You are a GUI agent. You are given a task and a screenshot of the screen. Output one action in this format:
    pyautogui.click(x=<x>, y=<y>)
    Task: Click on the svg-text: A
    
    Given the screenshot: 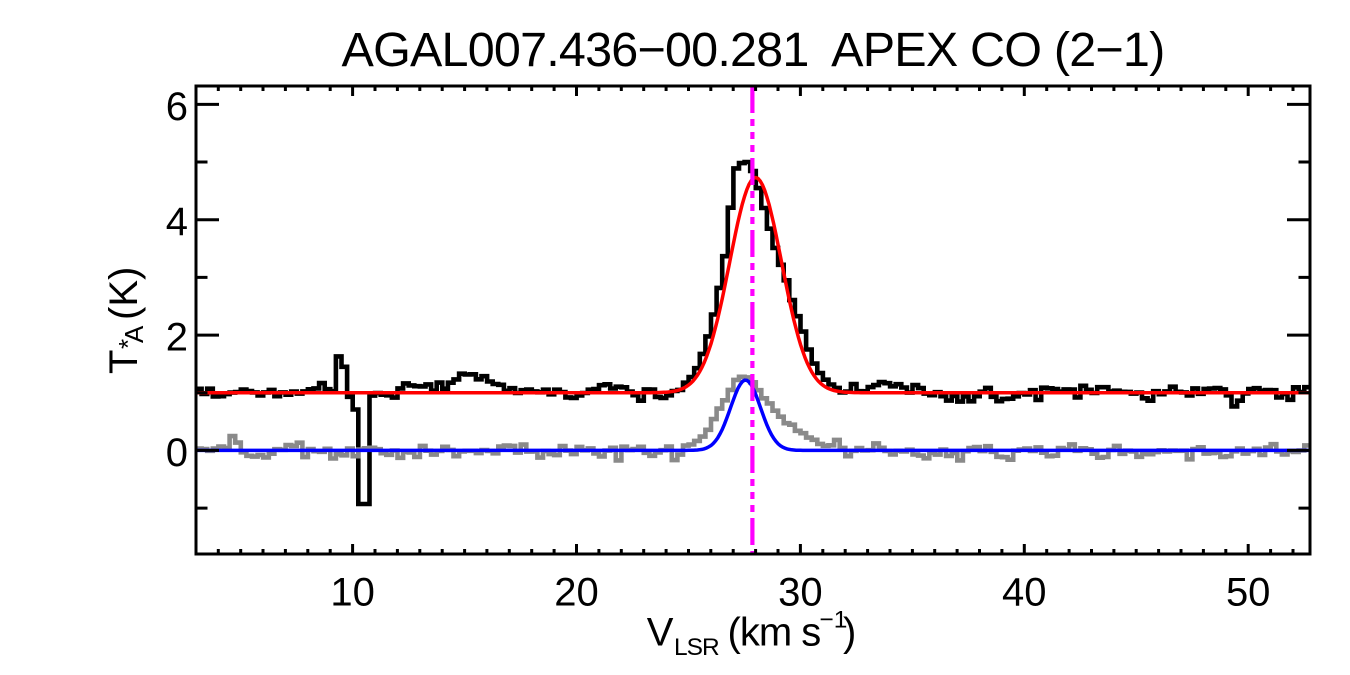 What is the action you would take?
    pyautogui.click(x=134, y=334)
    